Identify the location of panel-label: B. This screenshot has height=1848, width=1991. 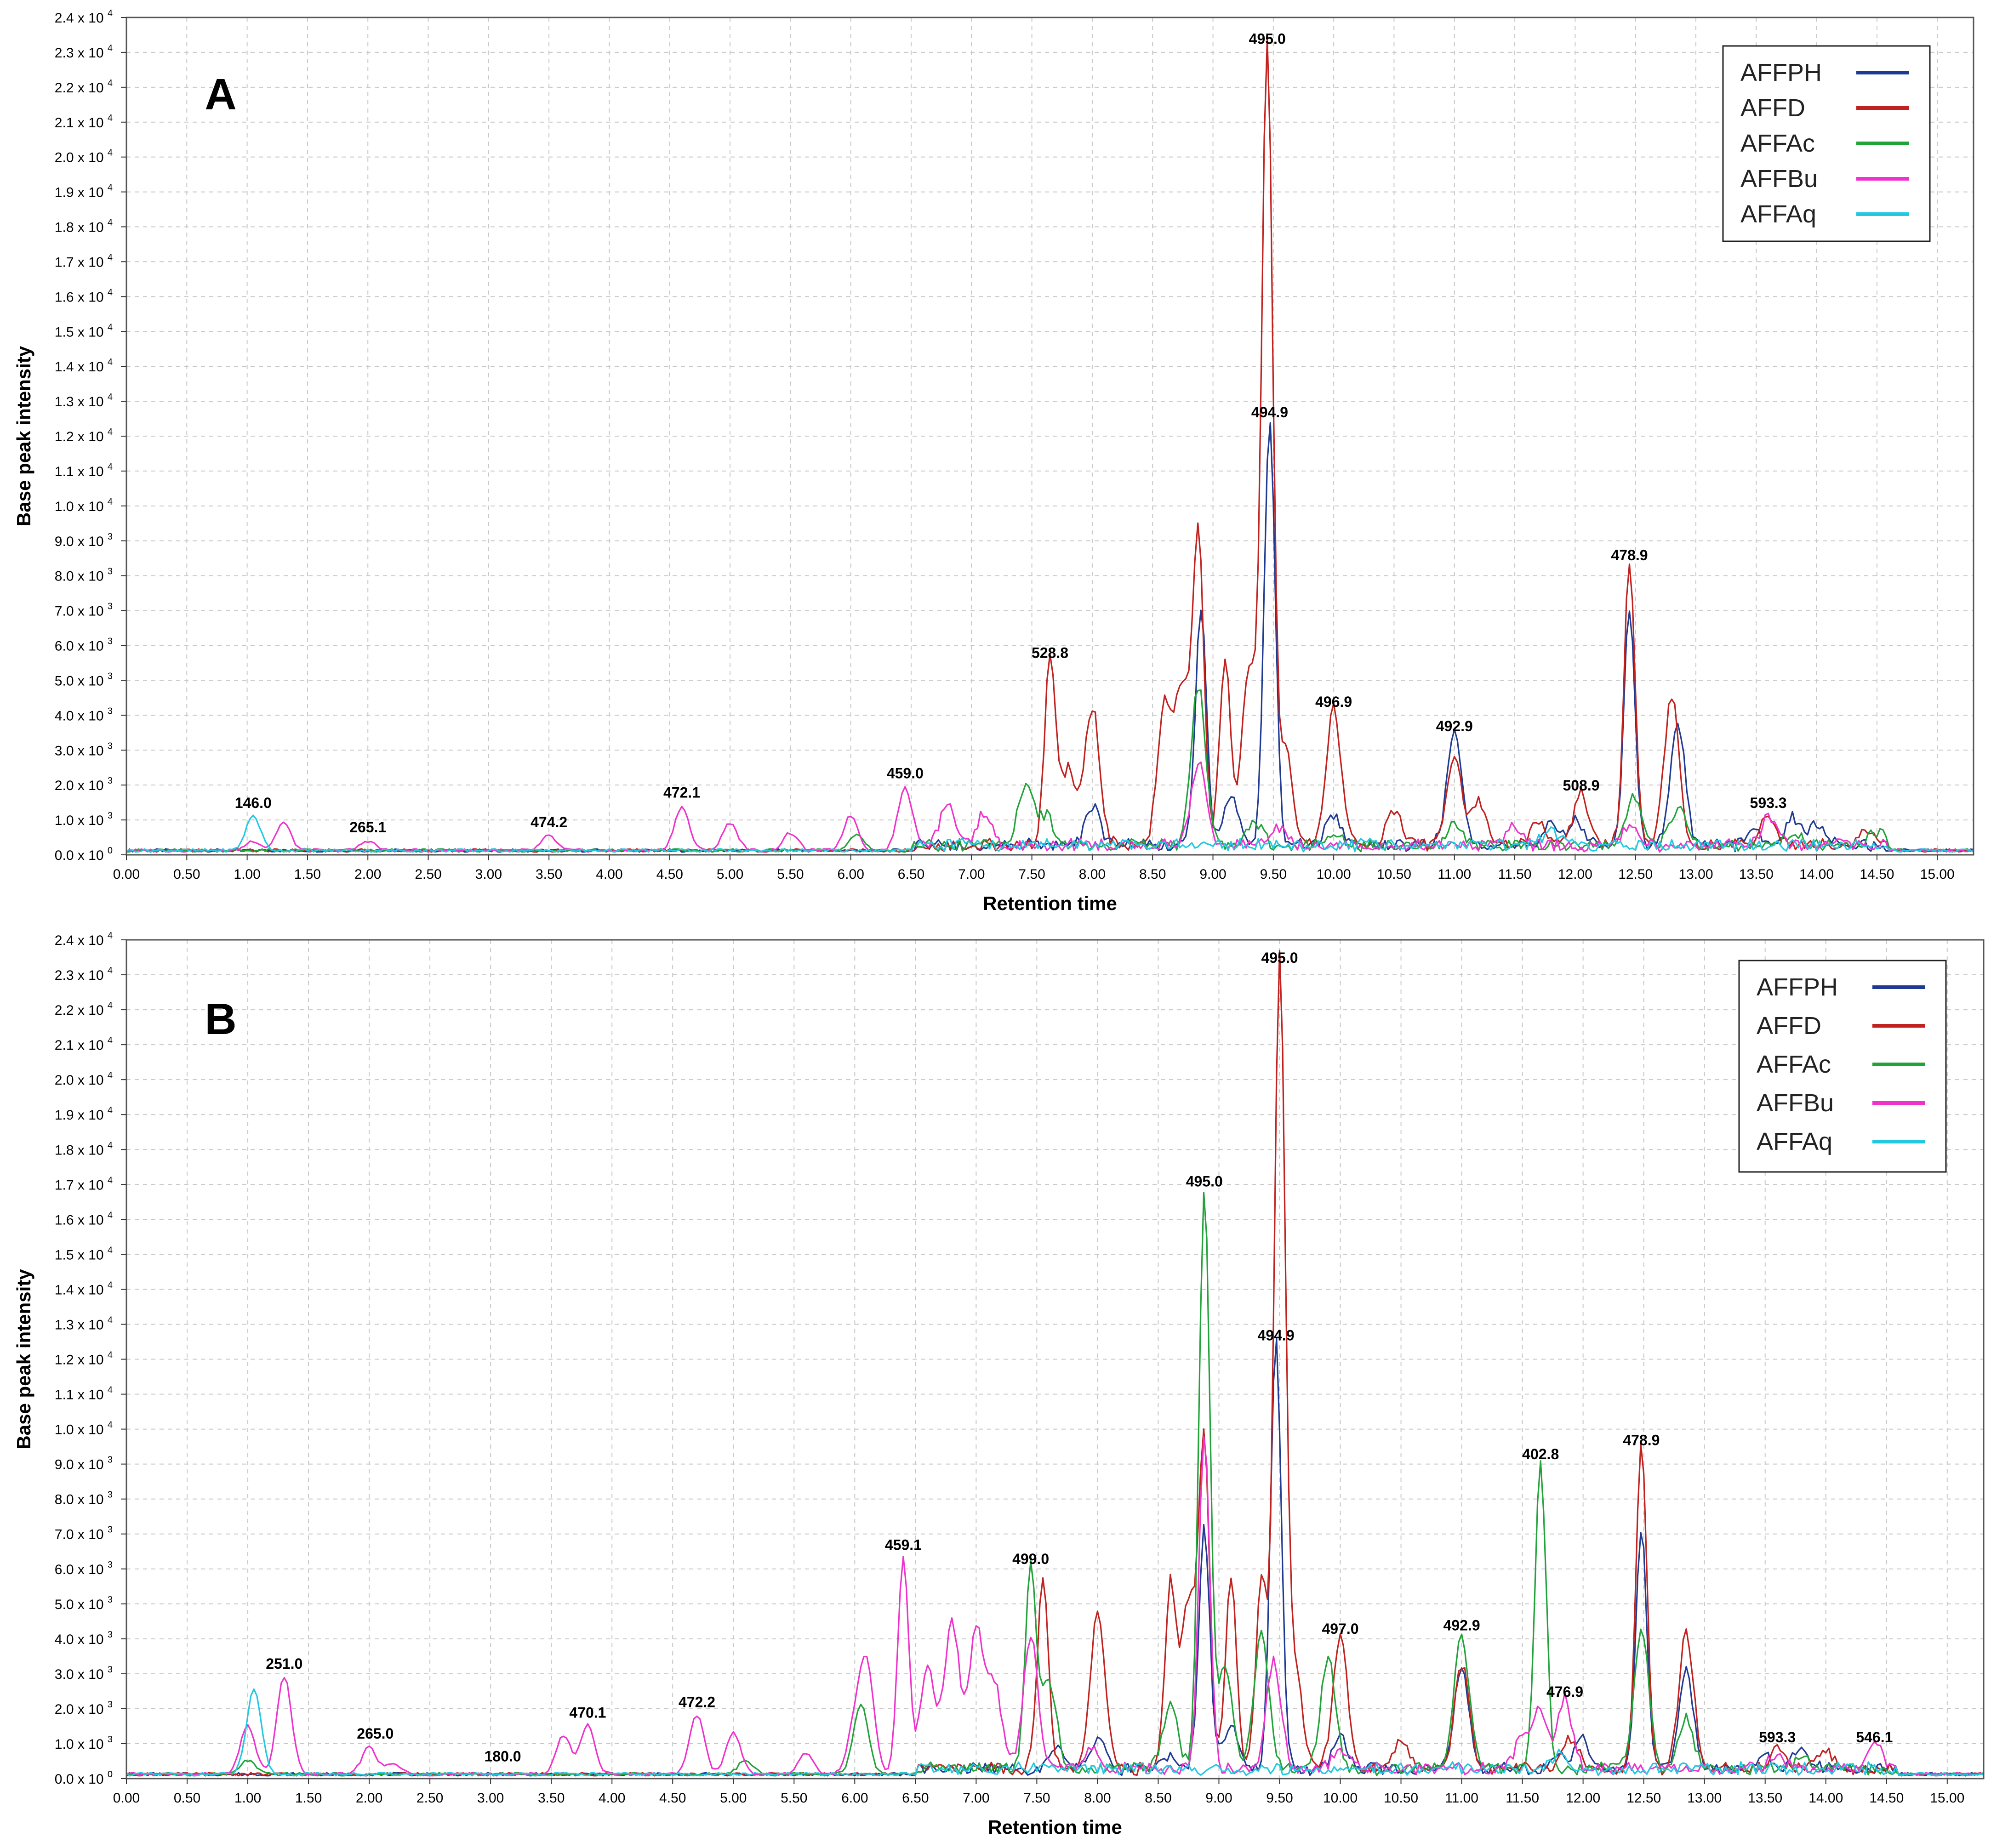
(220, 1019).